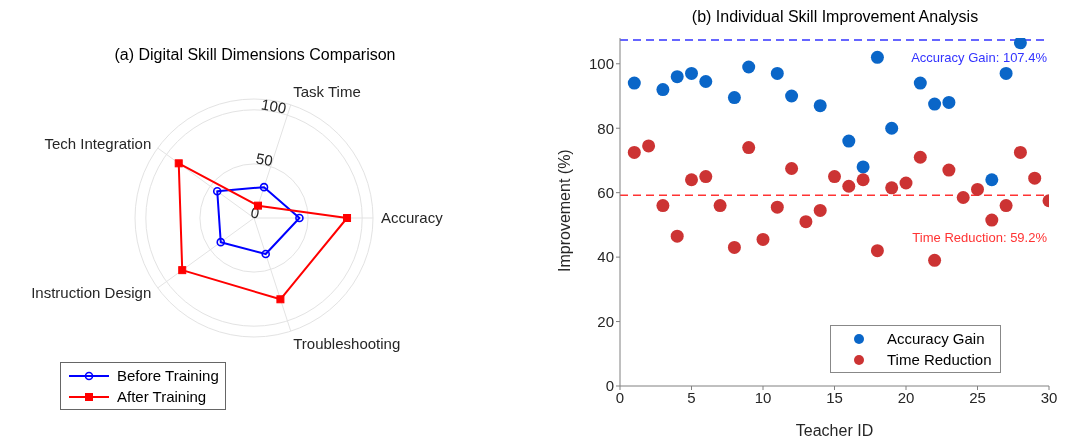 The image size is (1070, 438). I want to click on x-tick-label: 30, so click(1049, 397).